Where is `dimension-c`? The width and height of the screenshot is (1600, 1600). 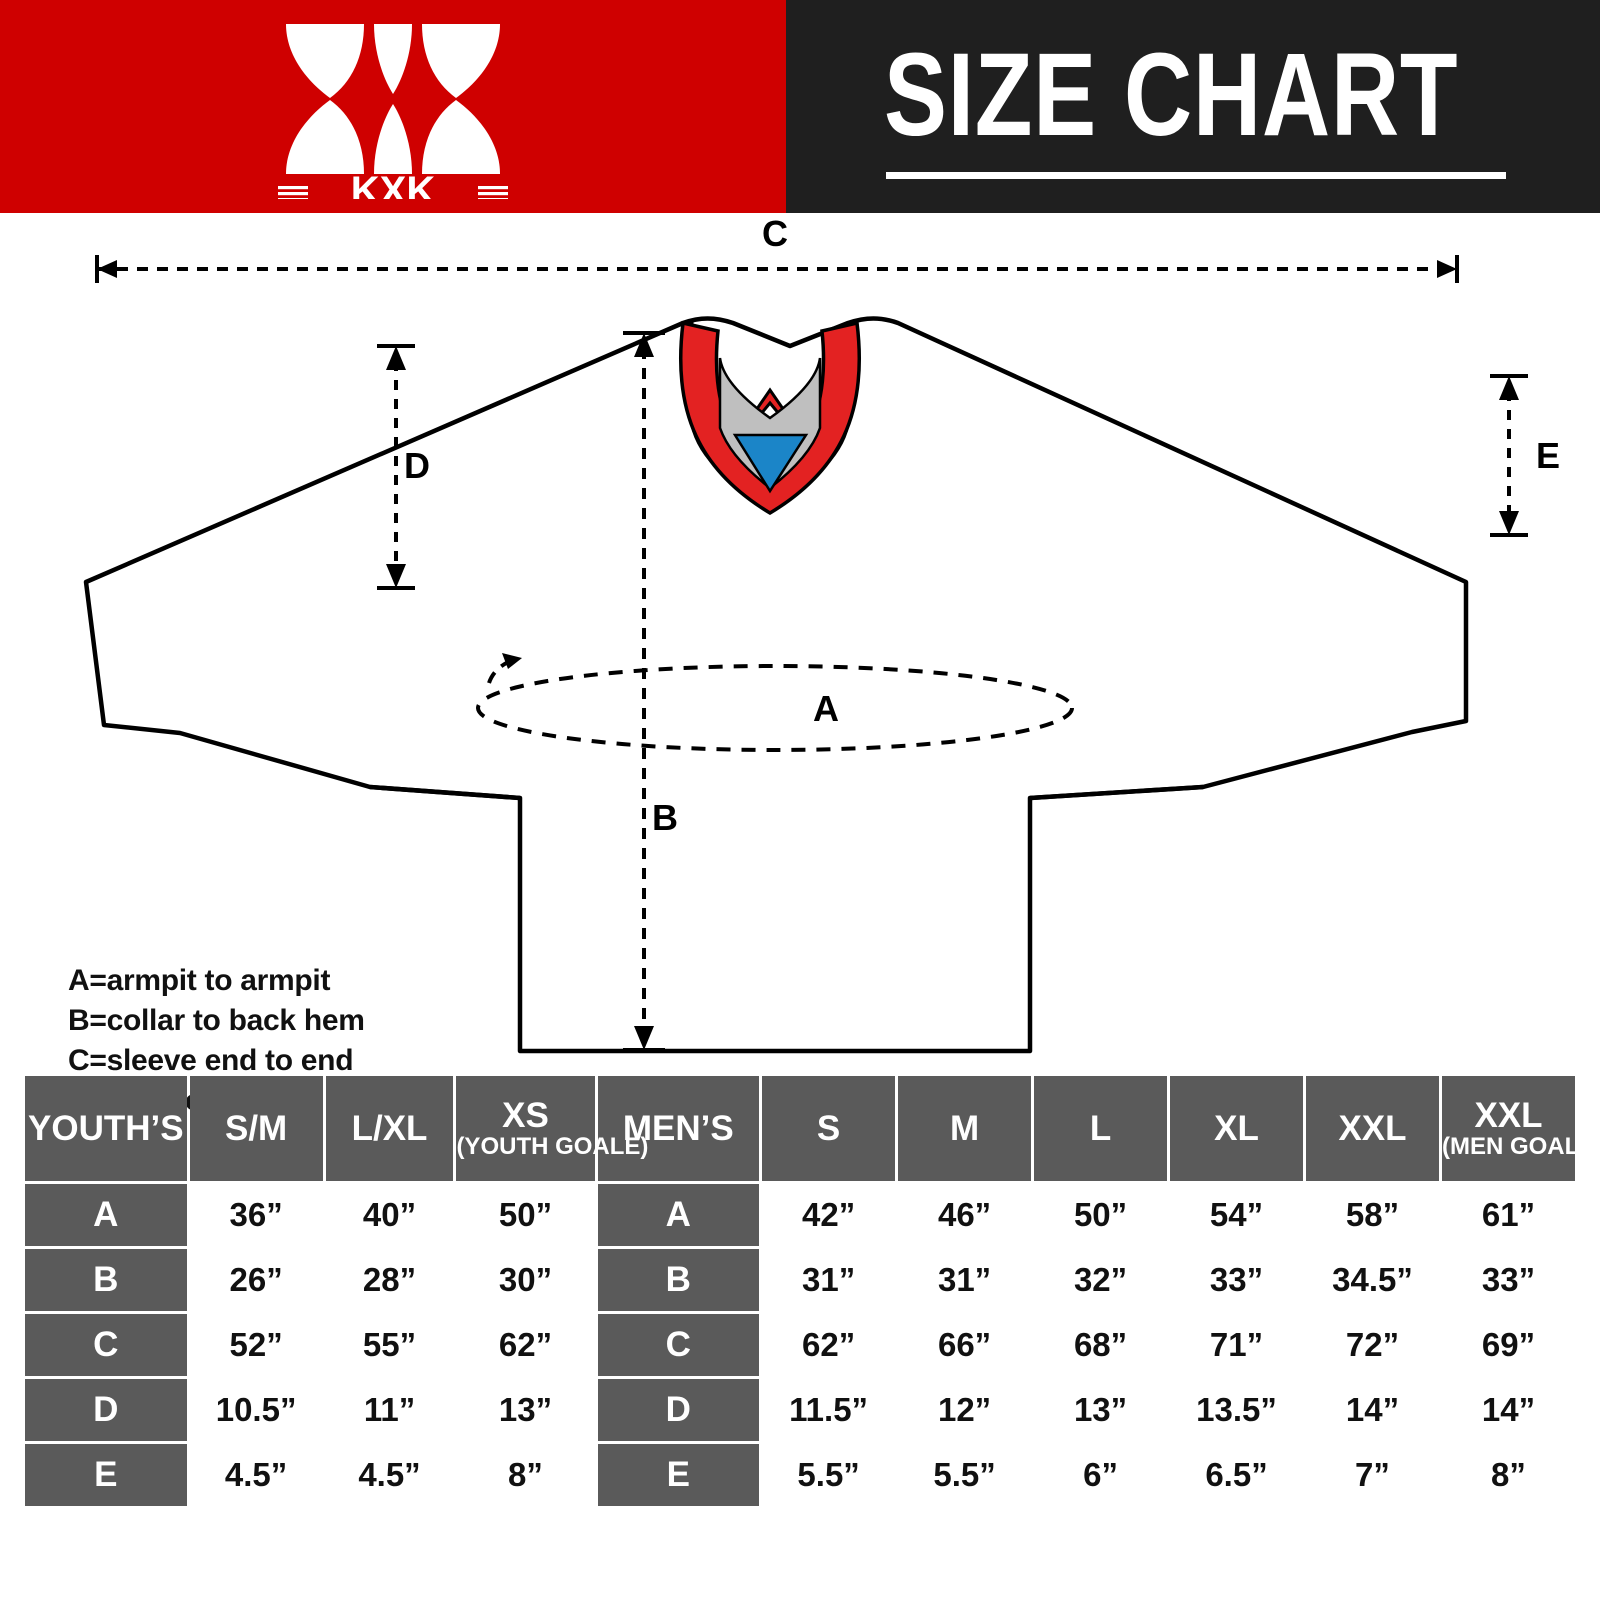 dimension-c is located at coordinates (777, 269).